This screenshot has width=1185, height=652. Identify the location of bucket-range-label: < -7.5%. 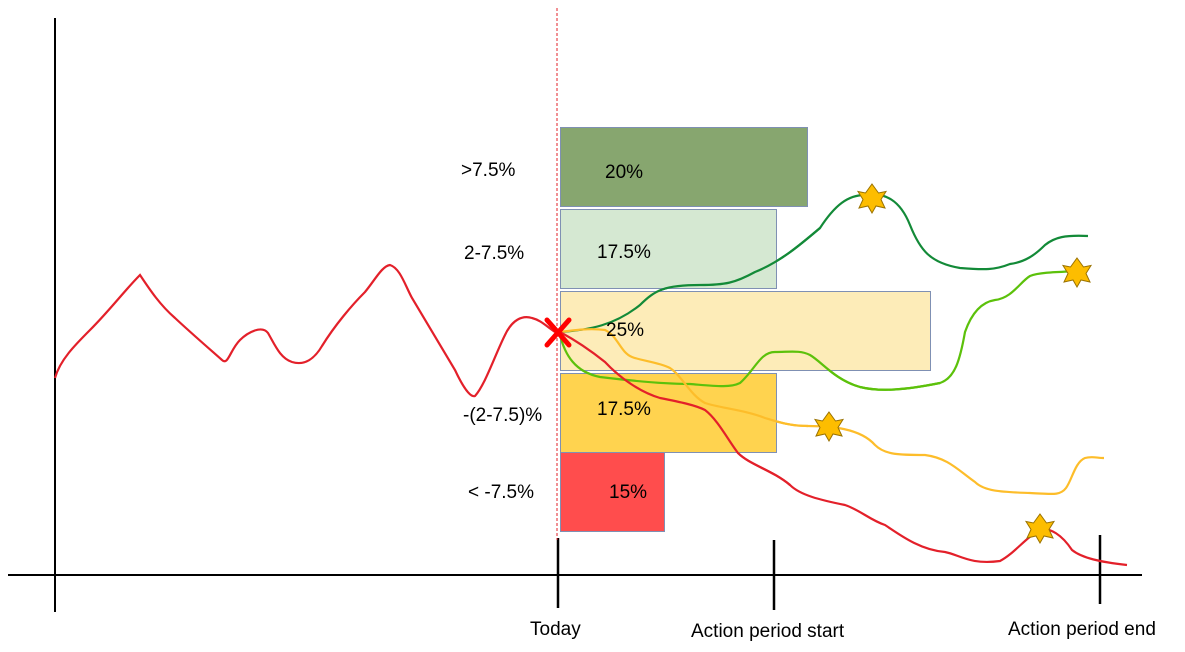
(501, 492).